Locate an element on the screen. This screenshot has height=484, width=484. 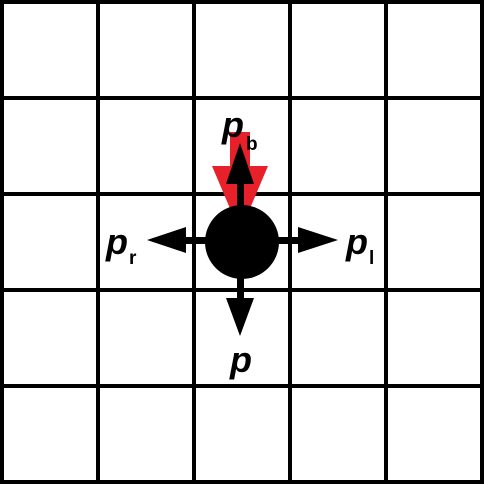
particle is located at coordinates (242, 242).